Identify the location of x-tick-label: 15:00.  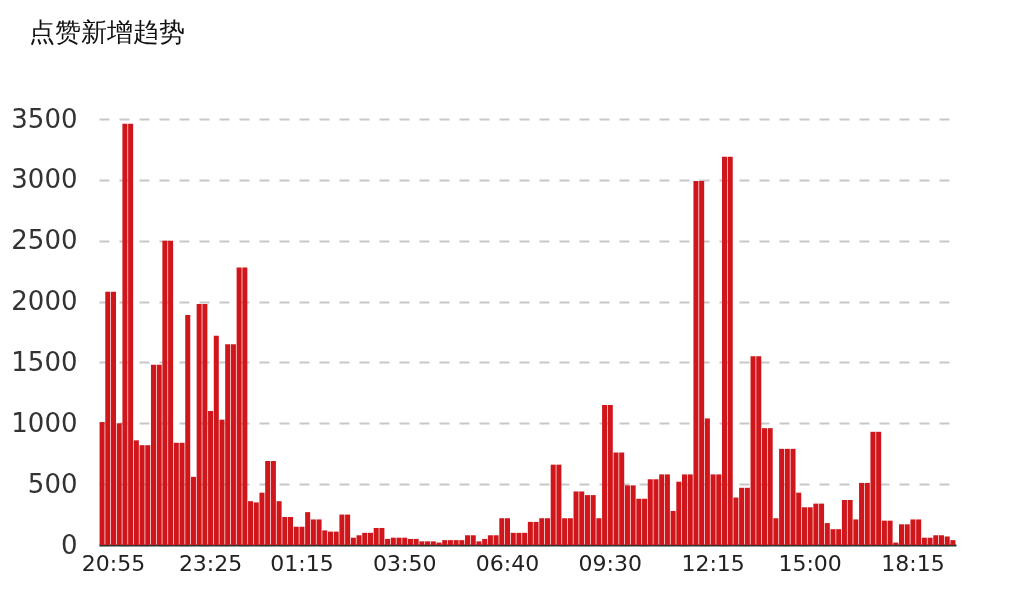
(810, 563).